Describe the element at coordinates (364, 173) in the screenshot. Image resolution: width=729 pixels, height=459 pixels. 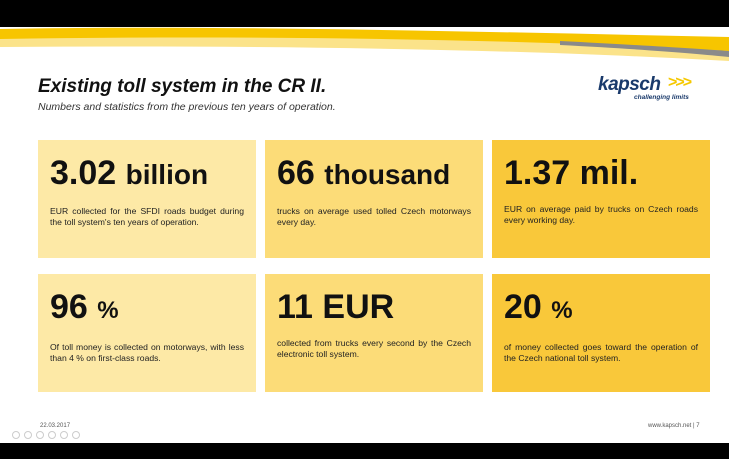
I see `stat-value: 66 thousand` at that location.